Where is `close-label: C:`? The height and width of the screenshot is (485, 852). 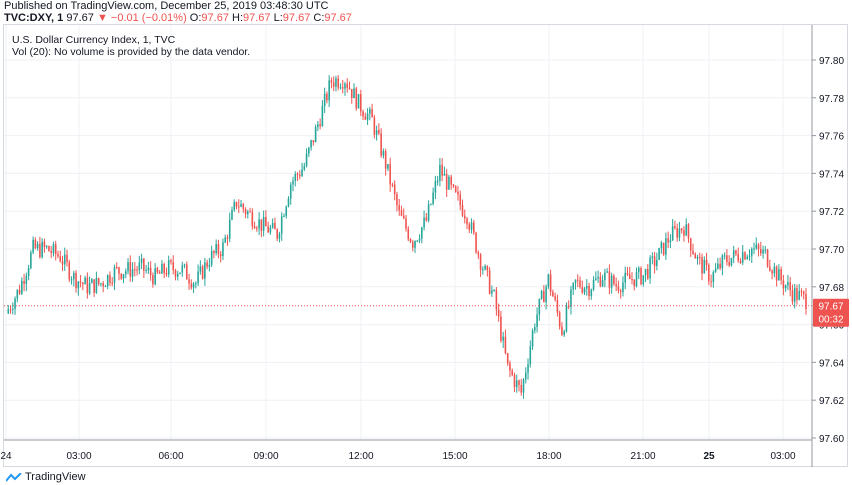 close-label: C: is located at coordinates (319, 18).